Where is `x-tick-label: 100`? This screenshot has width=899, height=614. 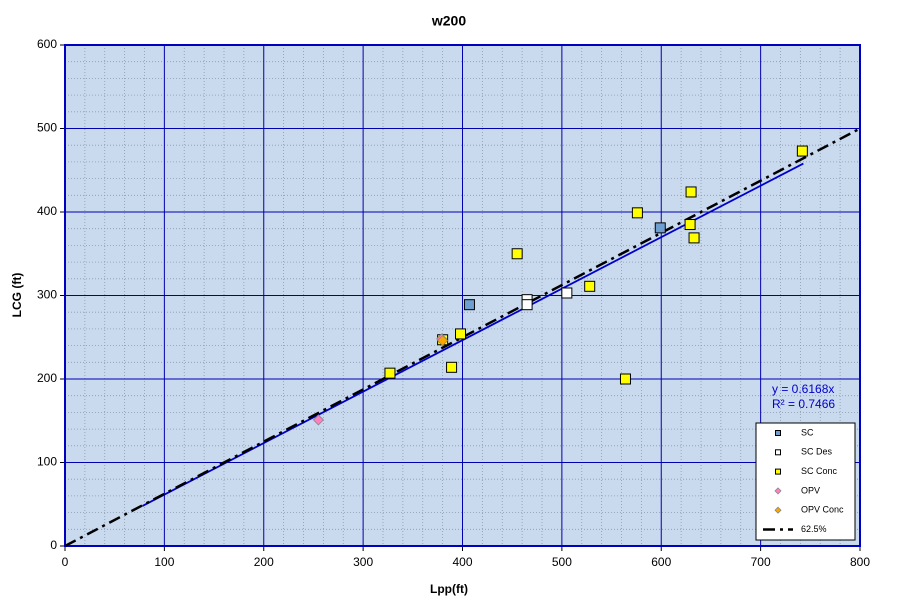 x-tick-label: 100 is located at coordinates (164, 562).